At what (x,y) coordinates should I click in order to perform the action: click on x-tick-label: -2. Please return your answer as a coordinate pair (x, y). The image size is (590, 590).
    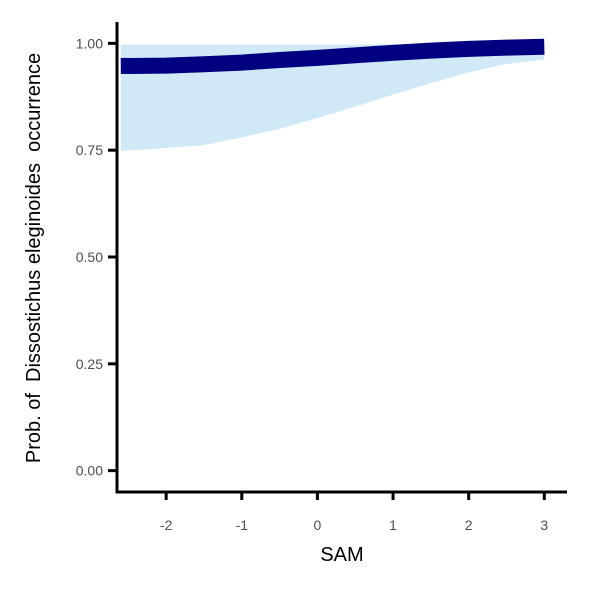
    Looking at the image, I should click on (166, 525).